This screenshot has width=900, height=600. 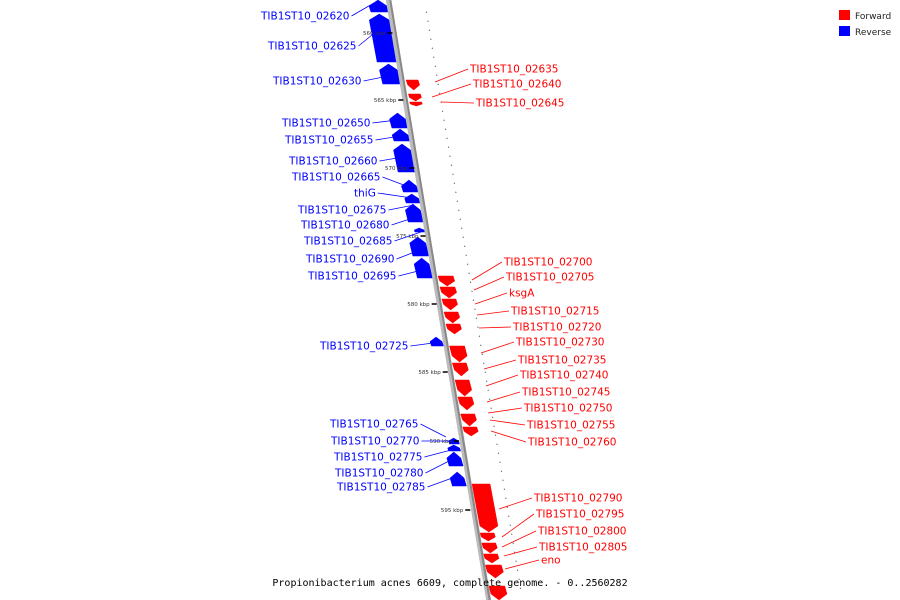 What do you see at coordinates (348, 242) in the screenshot?
I see `reverse-gene-label: TIB1ST10_02685` at bounding box center [348, 242].